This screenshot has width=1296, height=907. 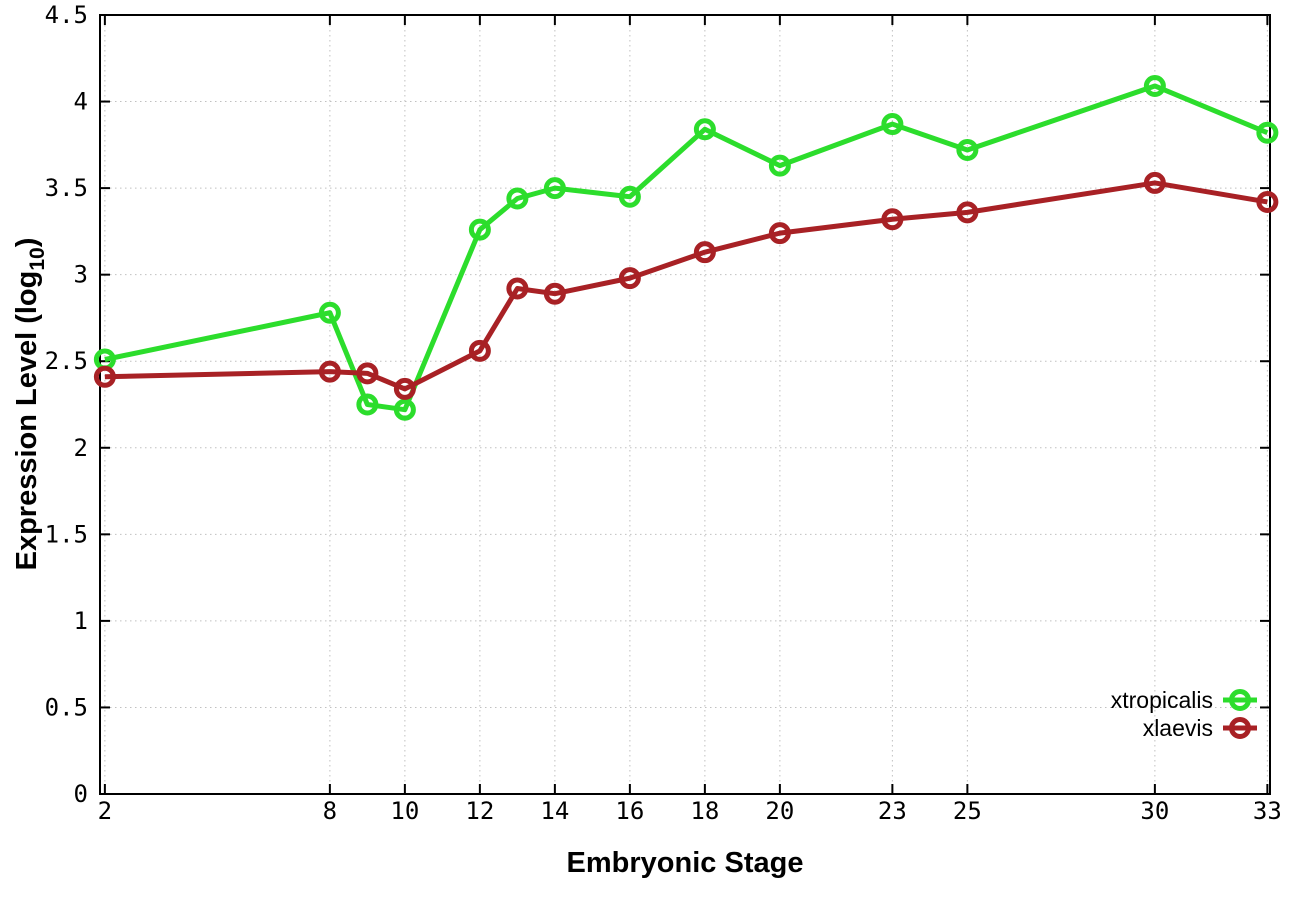 I want to click on legend-item-xlaevis: xlaevis, so click(x=1184, y=728).